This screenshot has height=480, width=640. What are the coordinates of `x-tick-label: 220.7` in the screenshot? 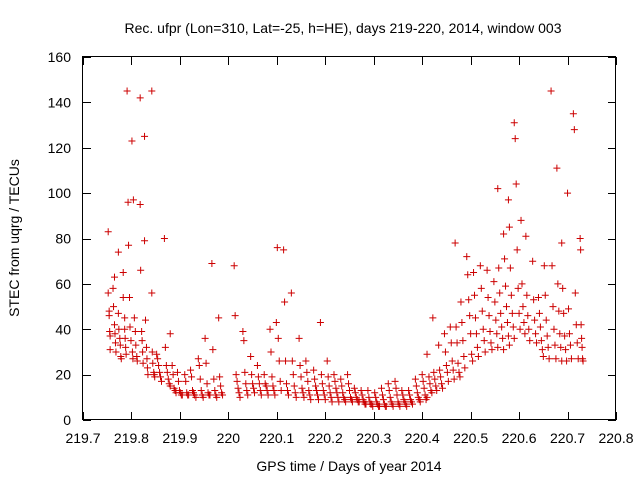 It's located at (567, 438).